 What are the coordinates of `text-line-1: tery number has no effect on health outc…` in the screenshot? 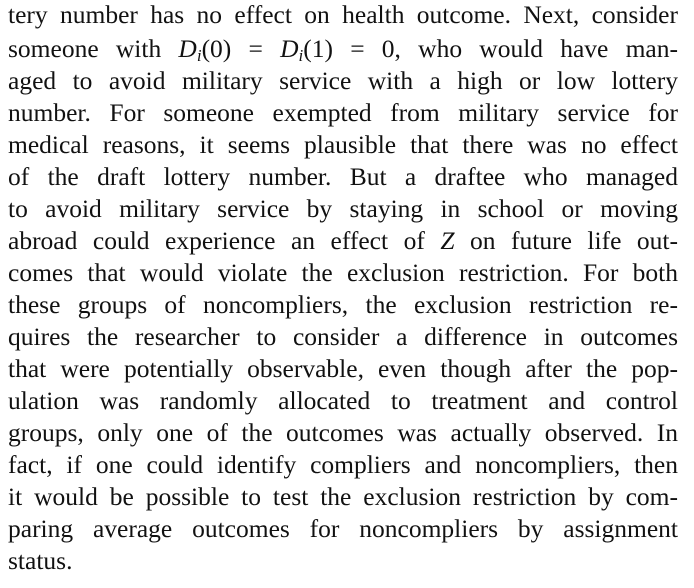 It's located at (343, 14).